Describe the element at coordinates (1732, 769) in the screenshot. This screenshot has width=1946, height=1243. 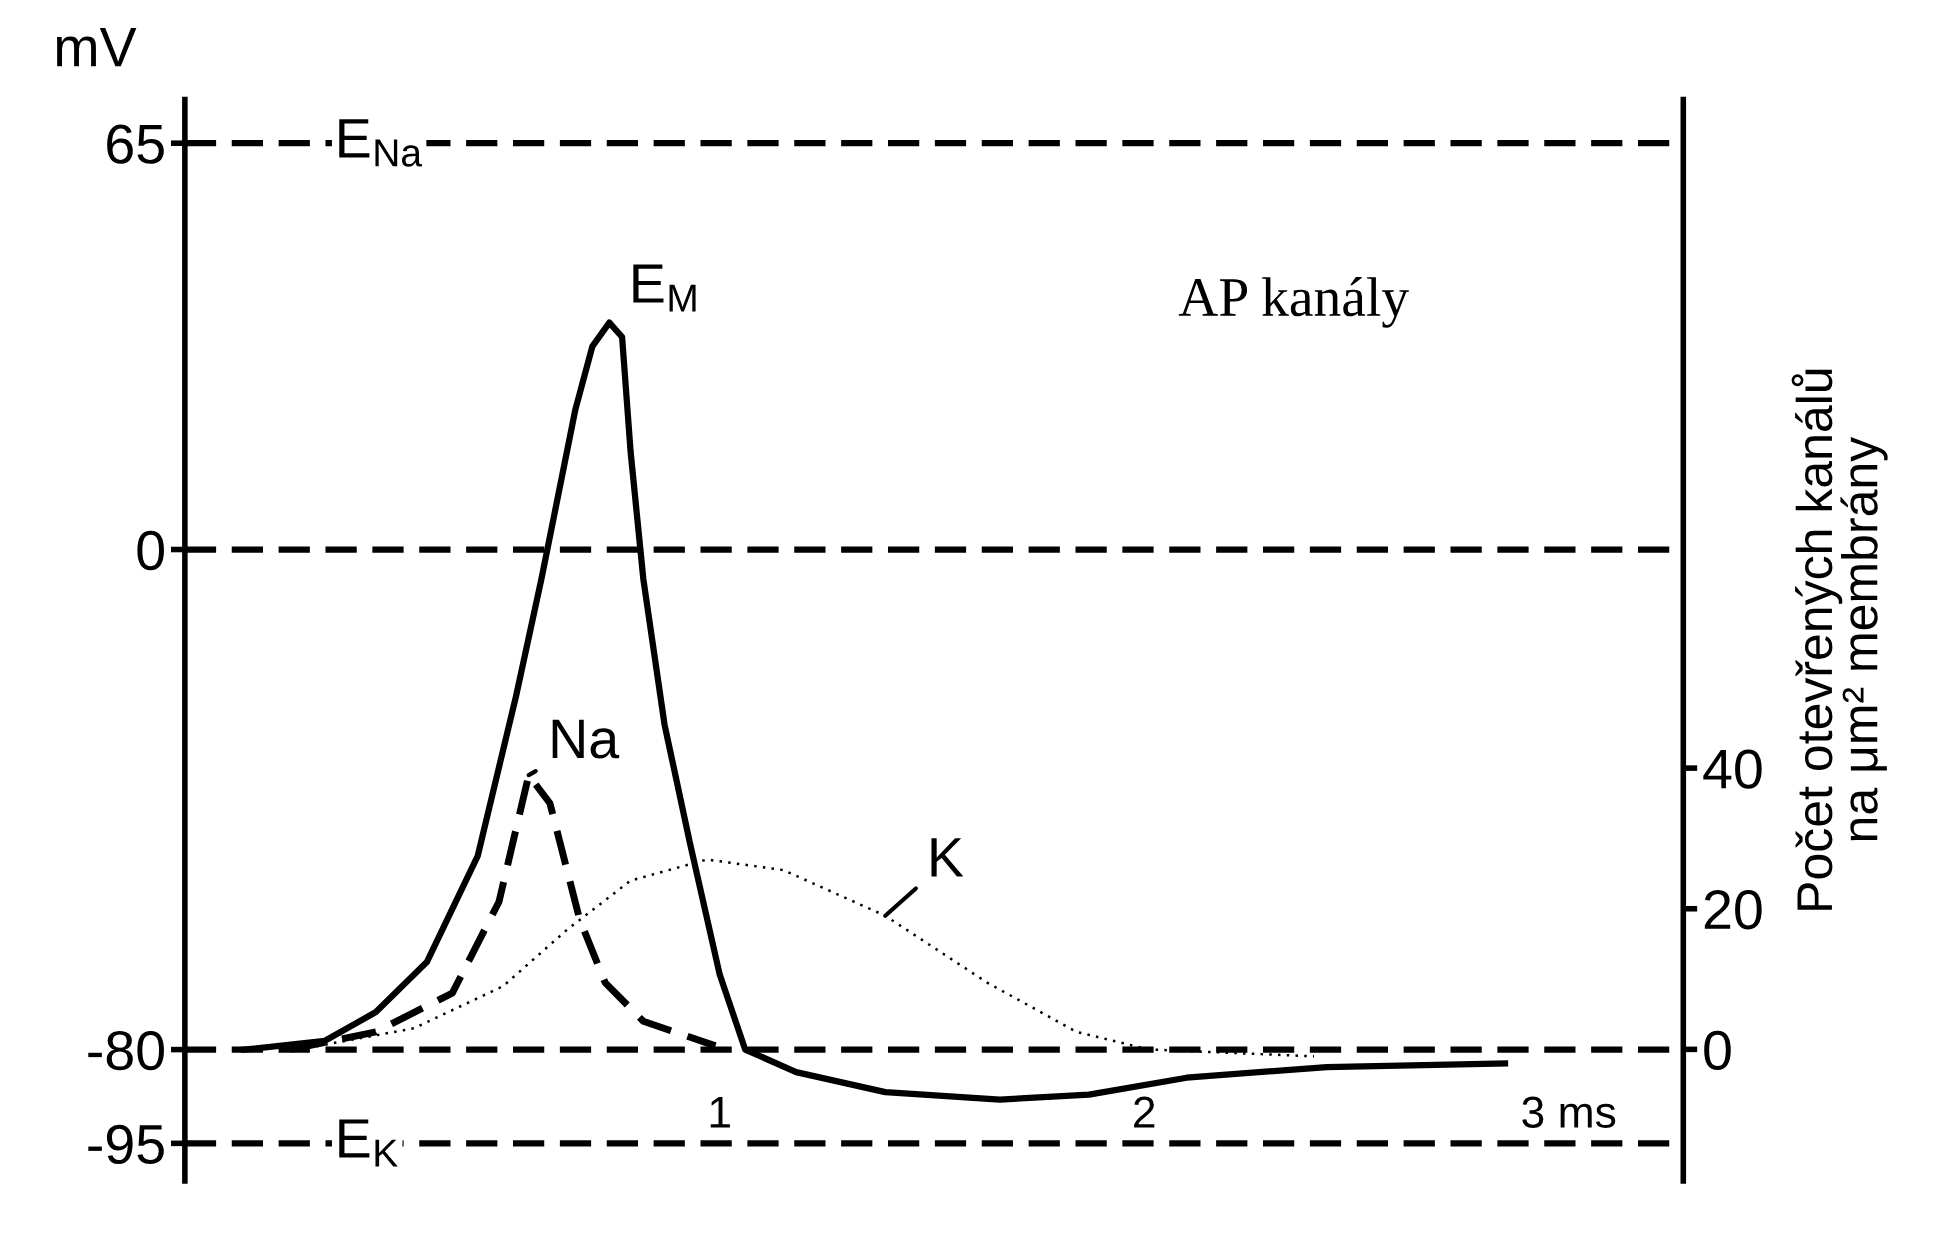
I see `y2-tick-label: 40` at that location.